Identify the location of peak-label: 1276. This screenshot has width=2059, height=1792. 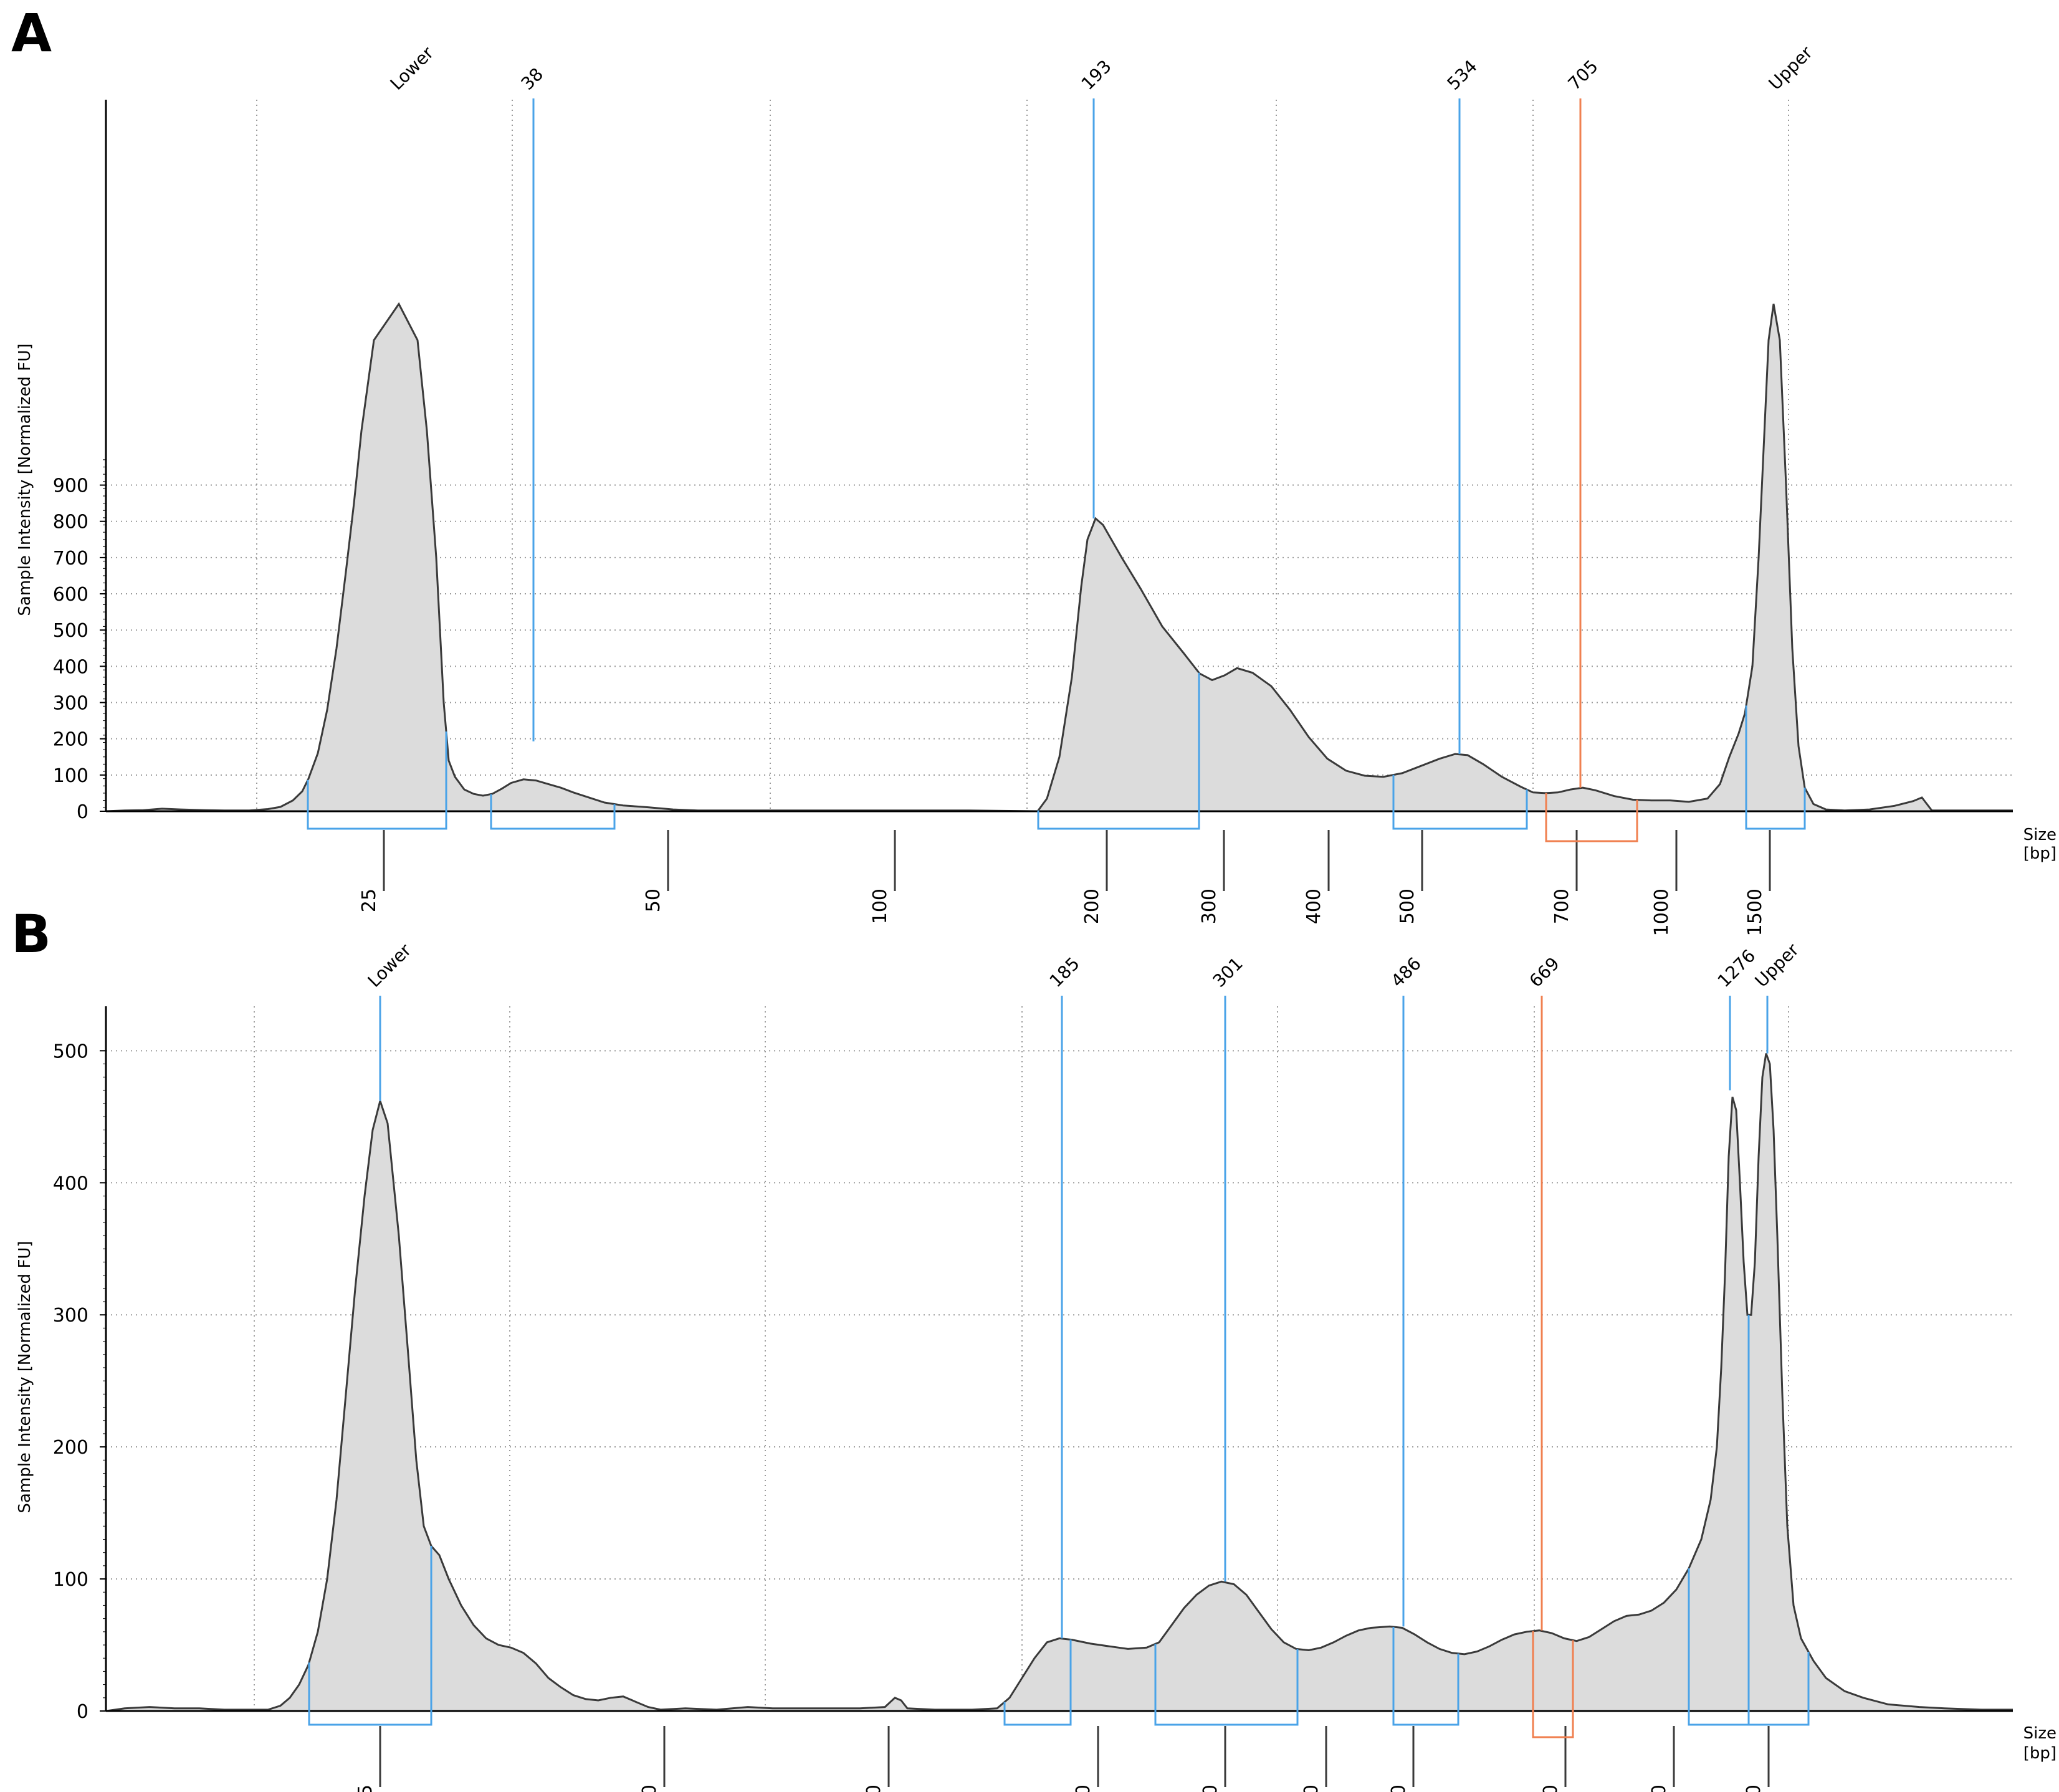
(1737, 968).